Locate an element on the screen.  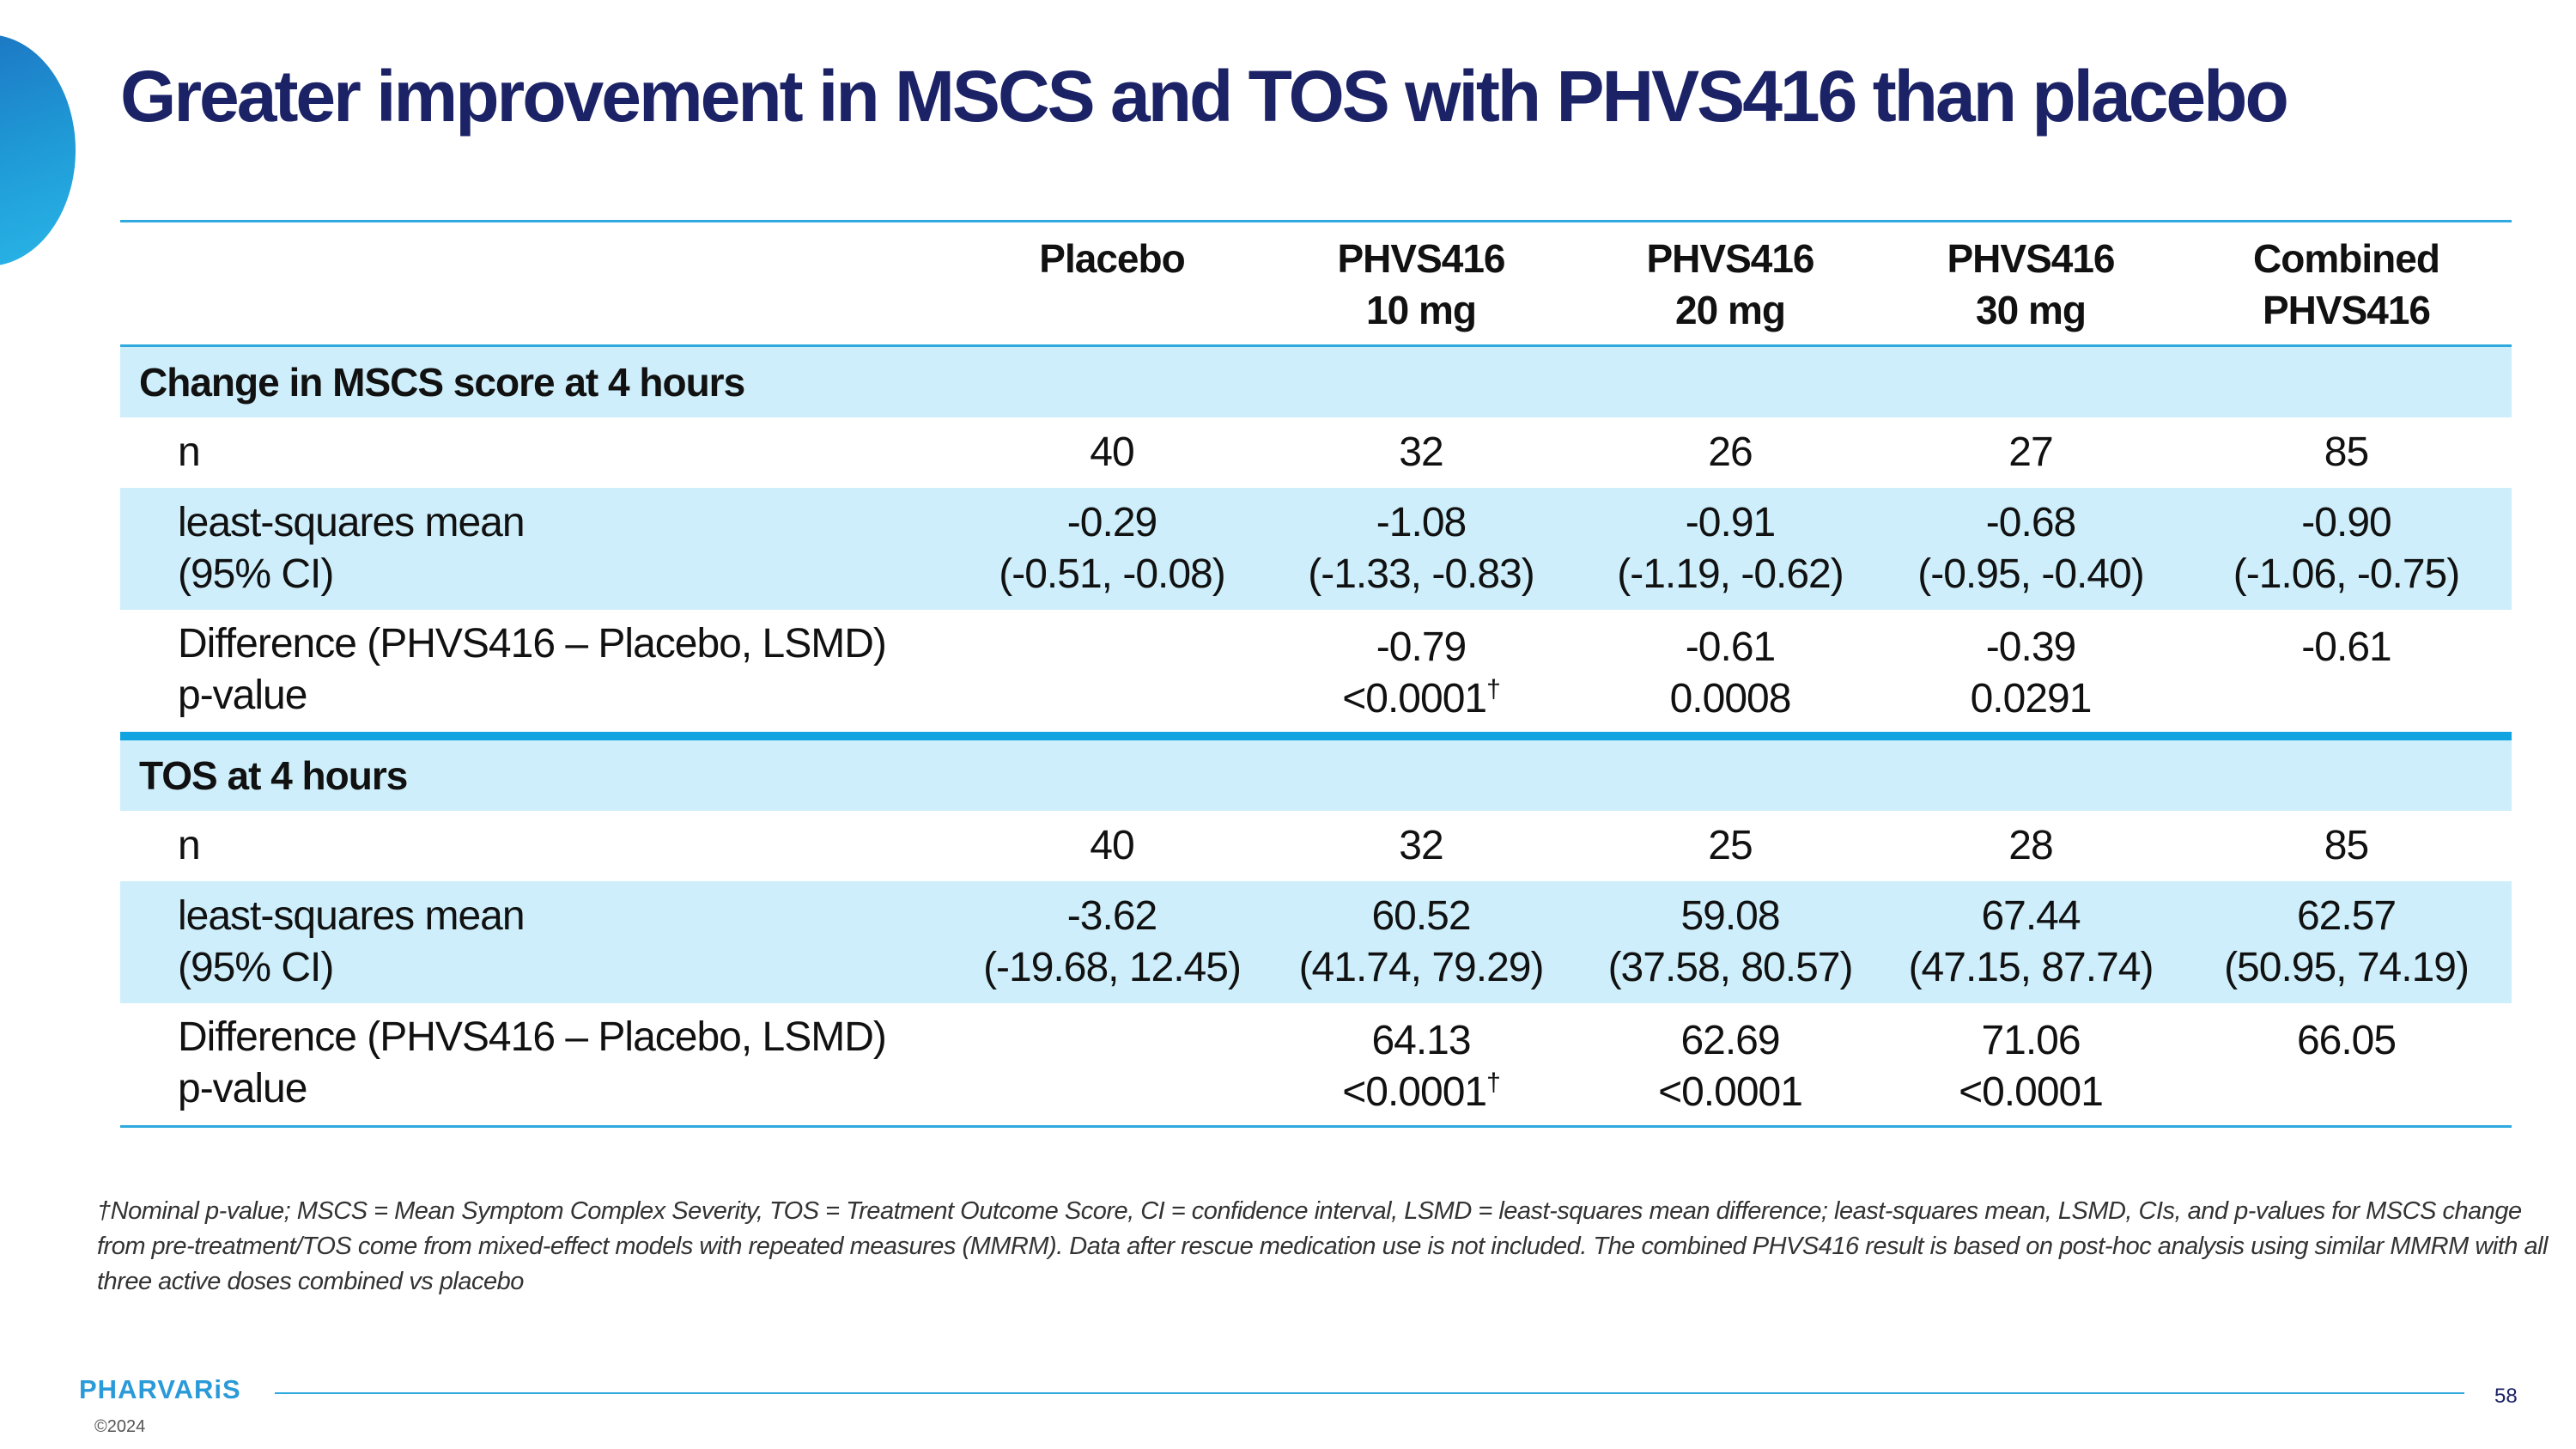
cell-diff-value: -0.79 is located at coordinates (1422, 647).